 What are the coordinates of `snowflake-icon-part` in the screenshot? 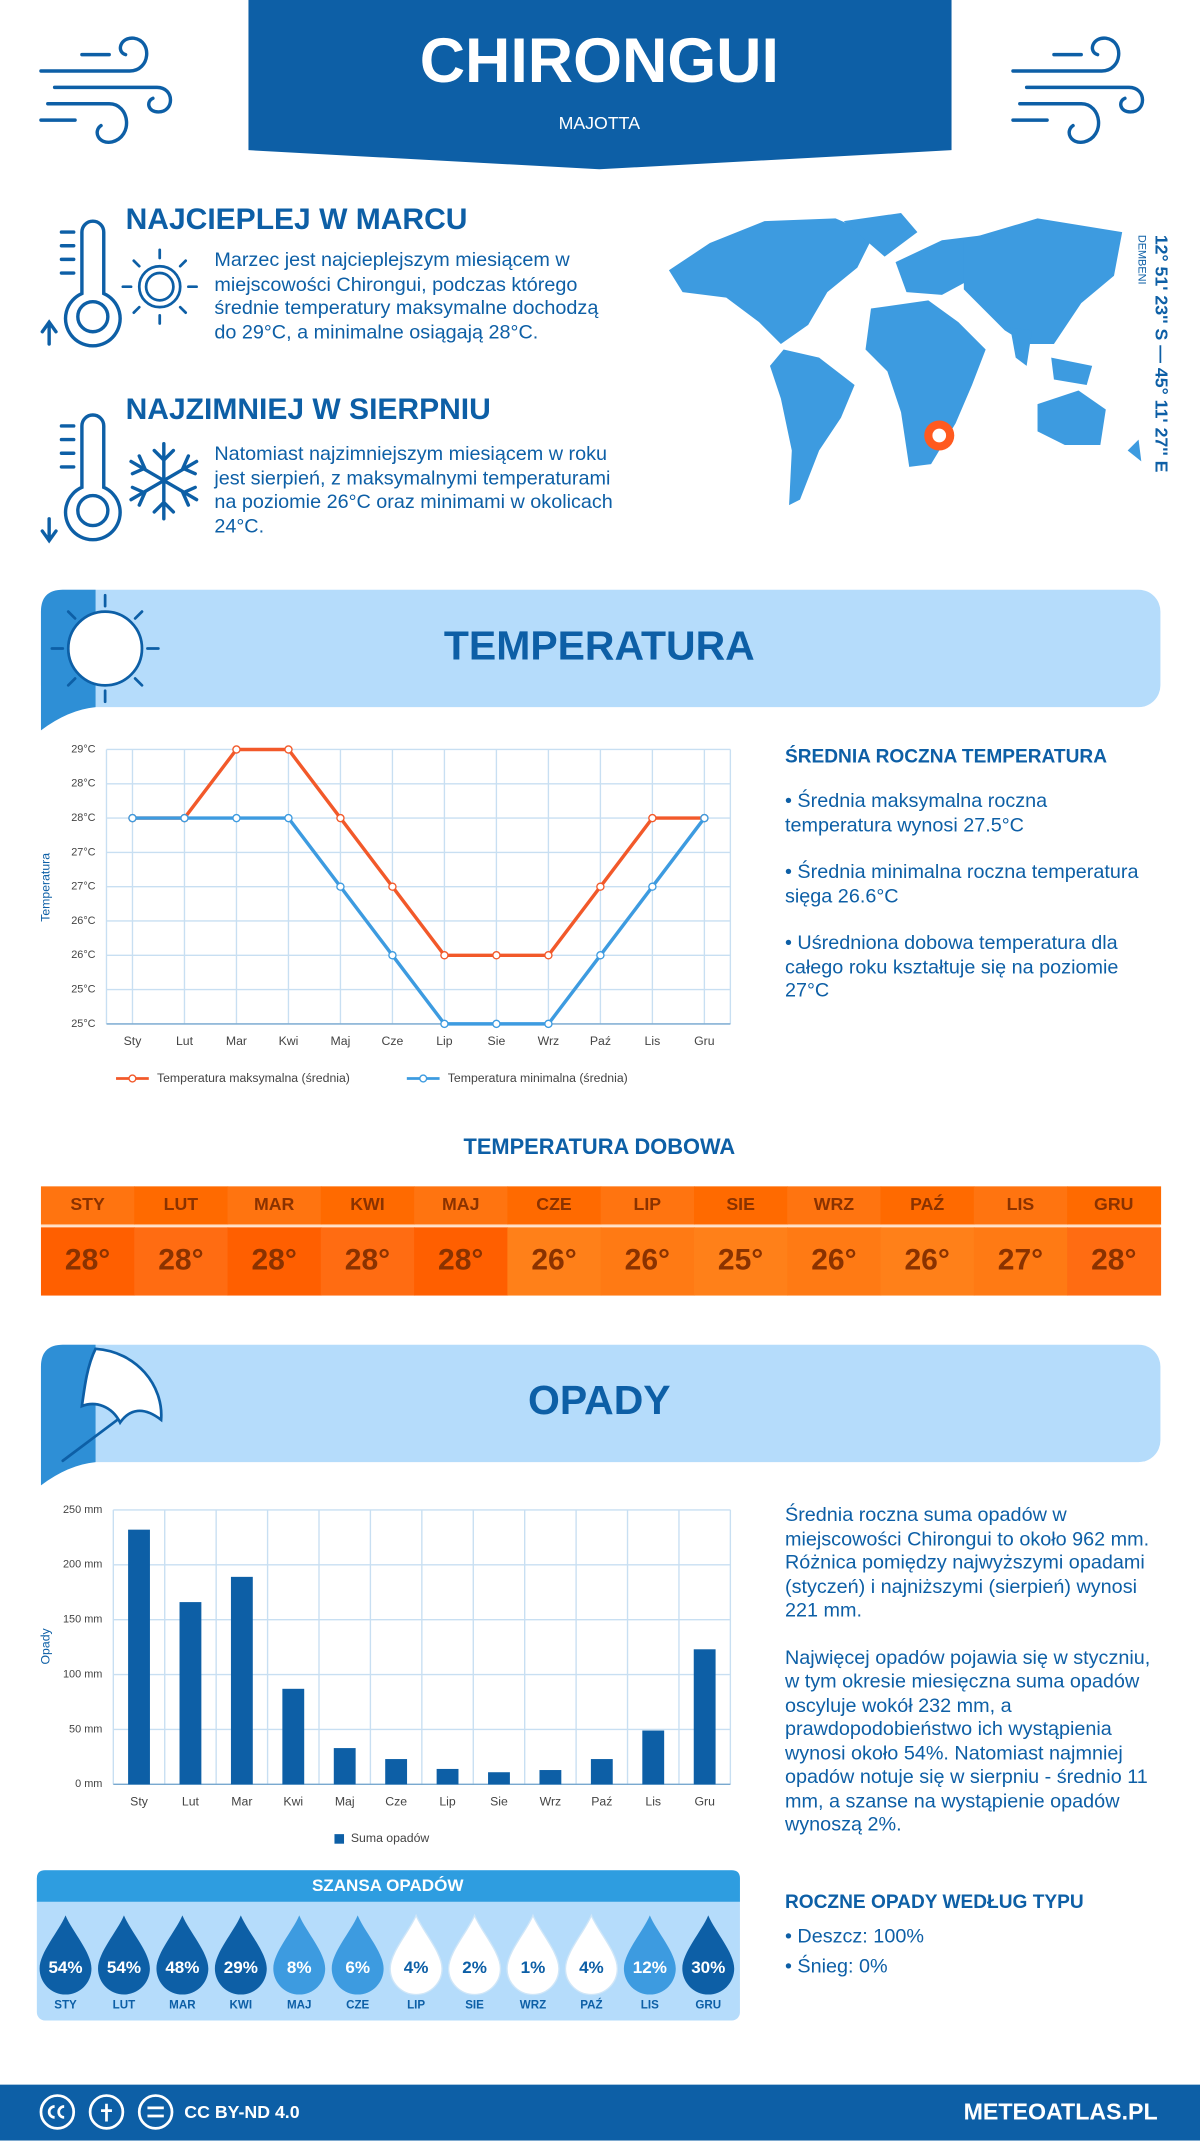 It's located at (164, 481).